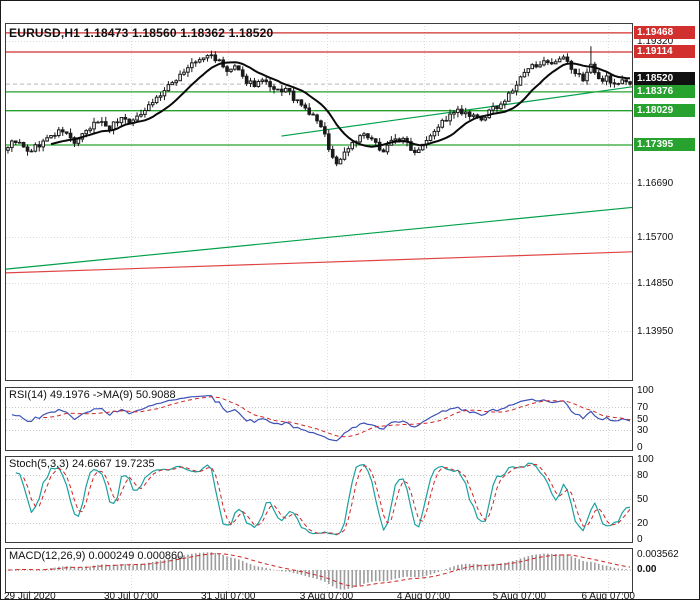  Describe the element at coordinates (30, 595) in the screenshot. I see `time-axis-label: 29 Jul 2020` at that location.